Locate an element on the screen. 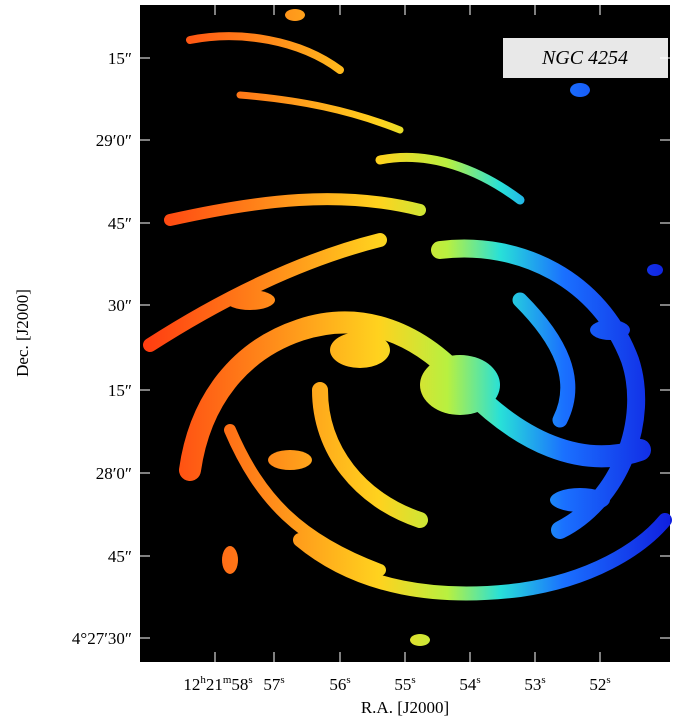 The width and height of the screenshot is (682, 721). x-tick-part: 21 is located at coordinates (214, 684).